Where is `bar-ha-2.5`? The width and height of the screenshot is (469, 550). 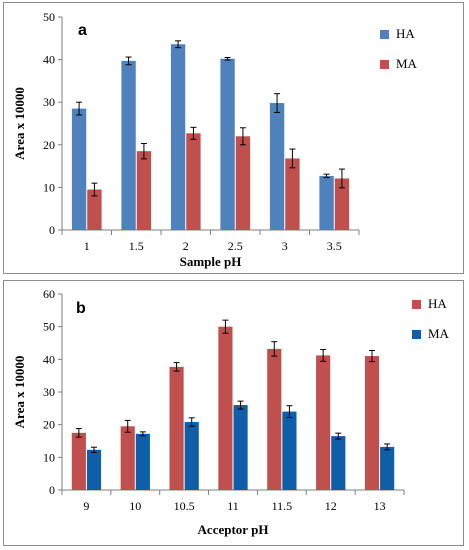 bar-ha-2.5 is located at coordinates (227, 144).